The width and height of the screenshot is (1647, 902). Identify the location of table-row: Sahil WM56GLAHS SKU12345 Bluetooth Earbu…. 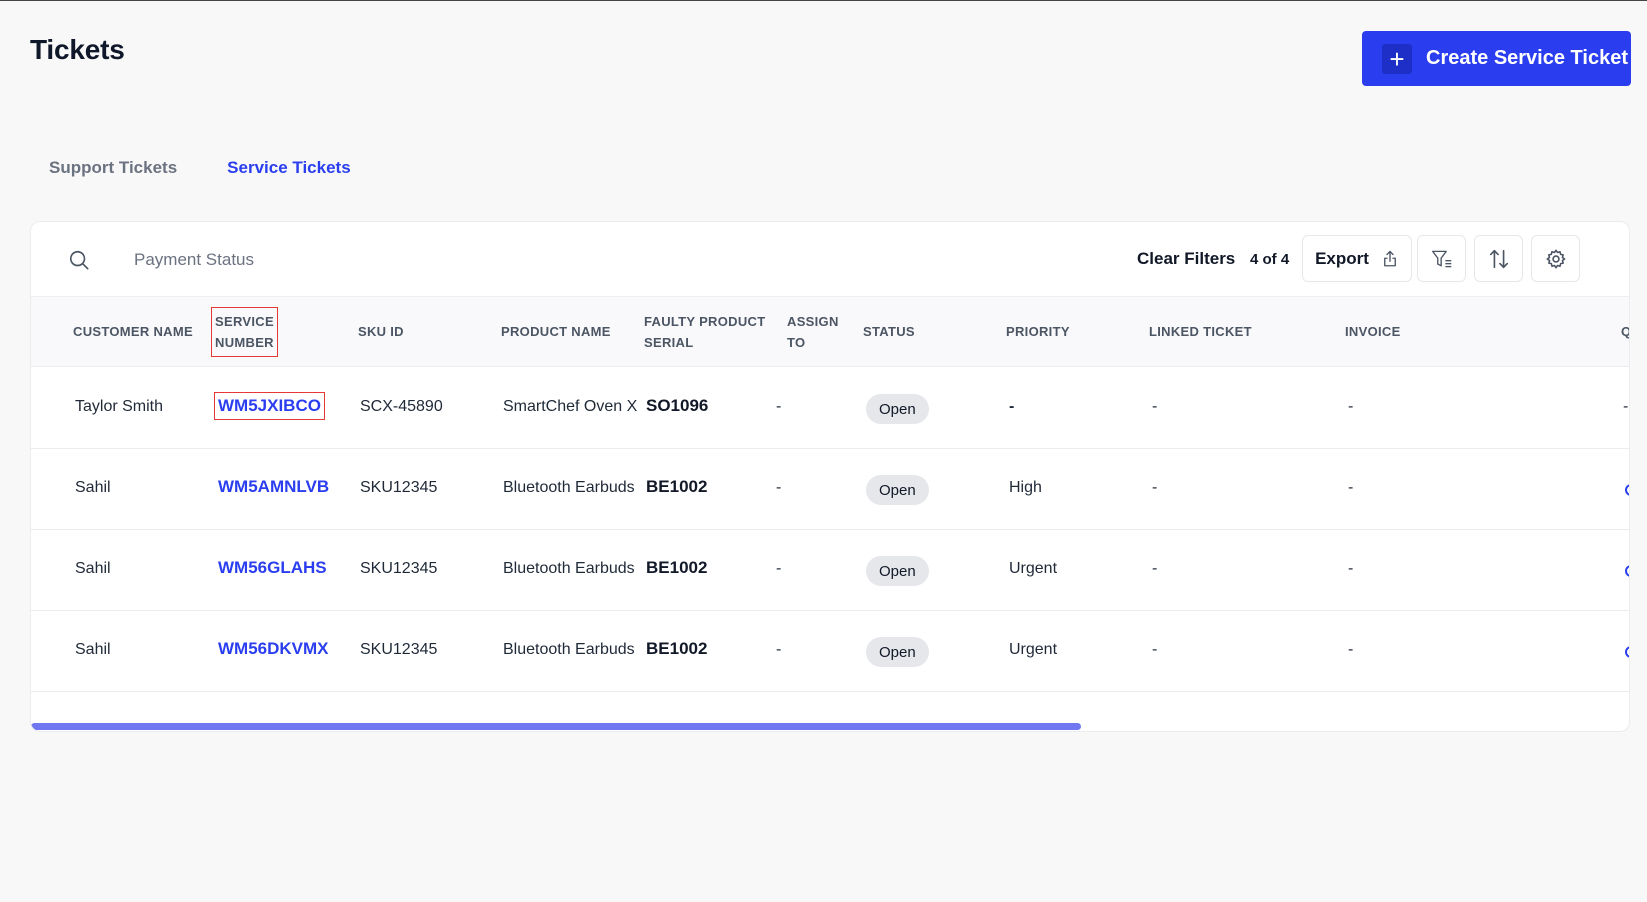
(830, 570).